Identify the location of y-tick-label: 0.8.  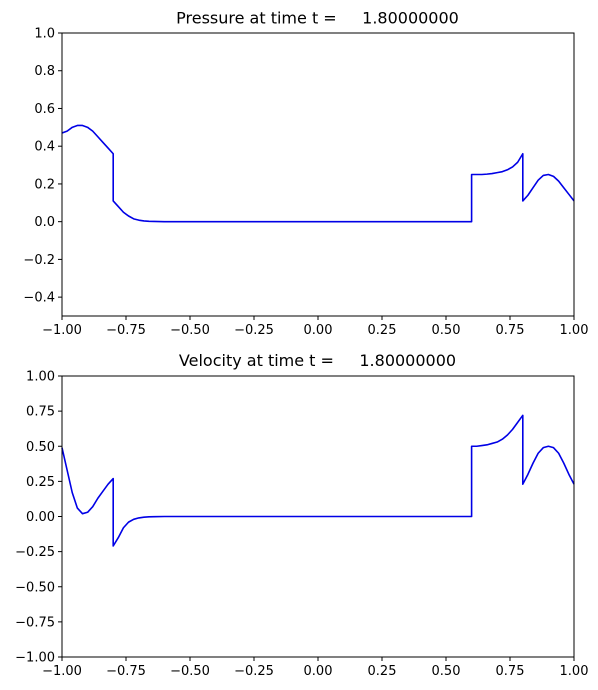
(44, 71).